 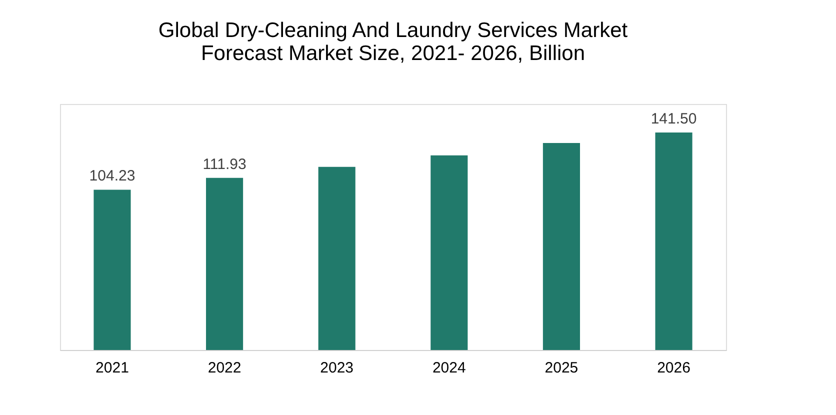 I want to click on x-tick-label: 2023, so click(x=337, y=368).